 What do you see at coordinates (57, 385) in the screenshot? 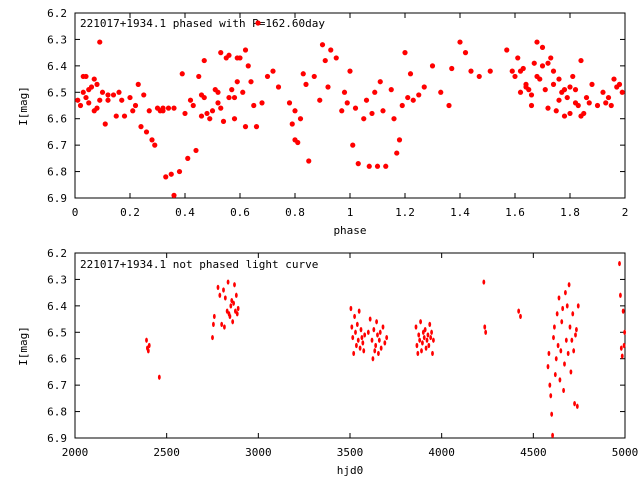
I see `y-tick-label: 6.7` at bounding box center [57, 385].